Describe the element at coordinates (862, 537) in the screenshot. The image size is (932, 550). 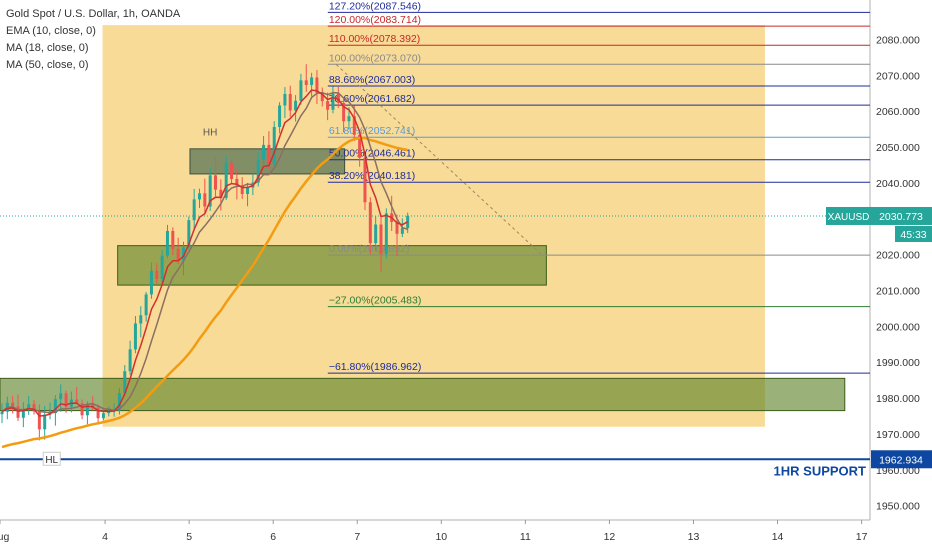
I see `x-tick-label: 17` at that location.